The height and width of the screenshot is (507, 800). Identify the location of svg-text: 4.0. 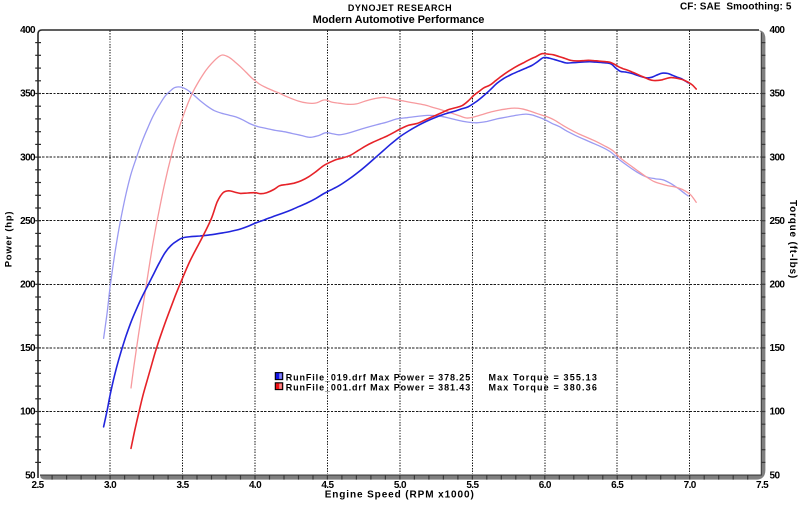
(255, 485).